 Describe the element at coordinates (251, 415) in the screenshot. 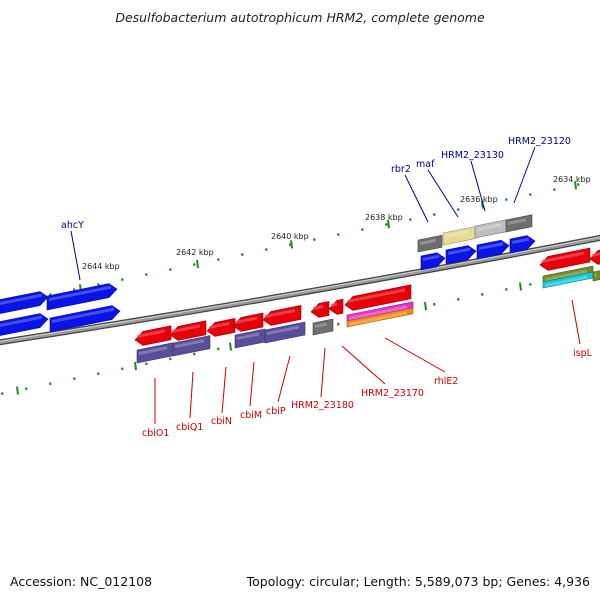

I see `reverse-gene-label: cbiM` at that location.